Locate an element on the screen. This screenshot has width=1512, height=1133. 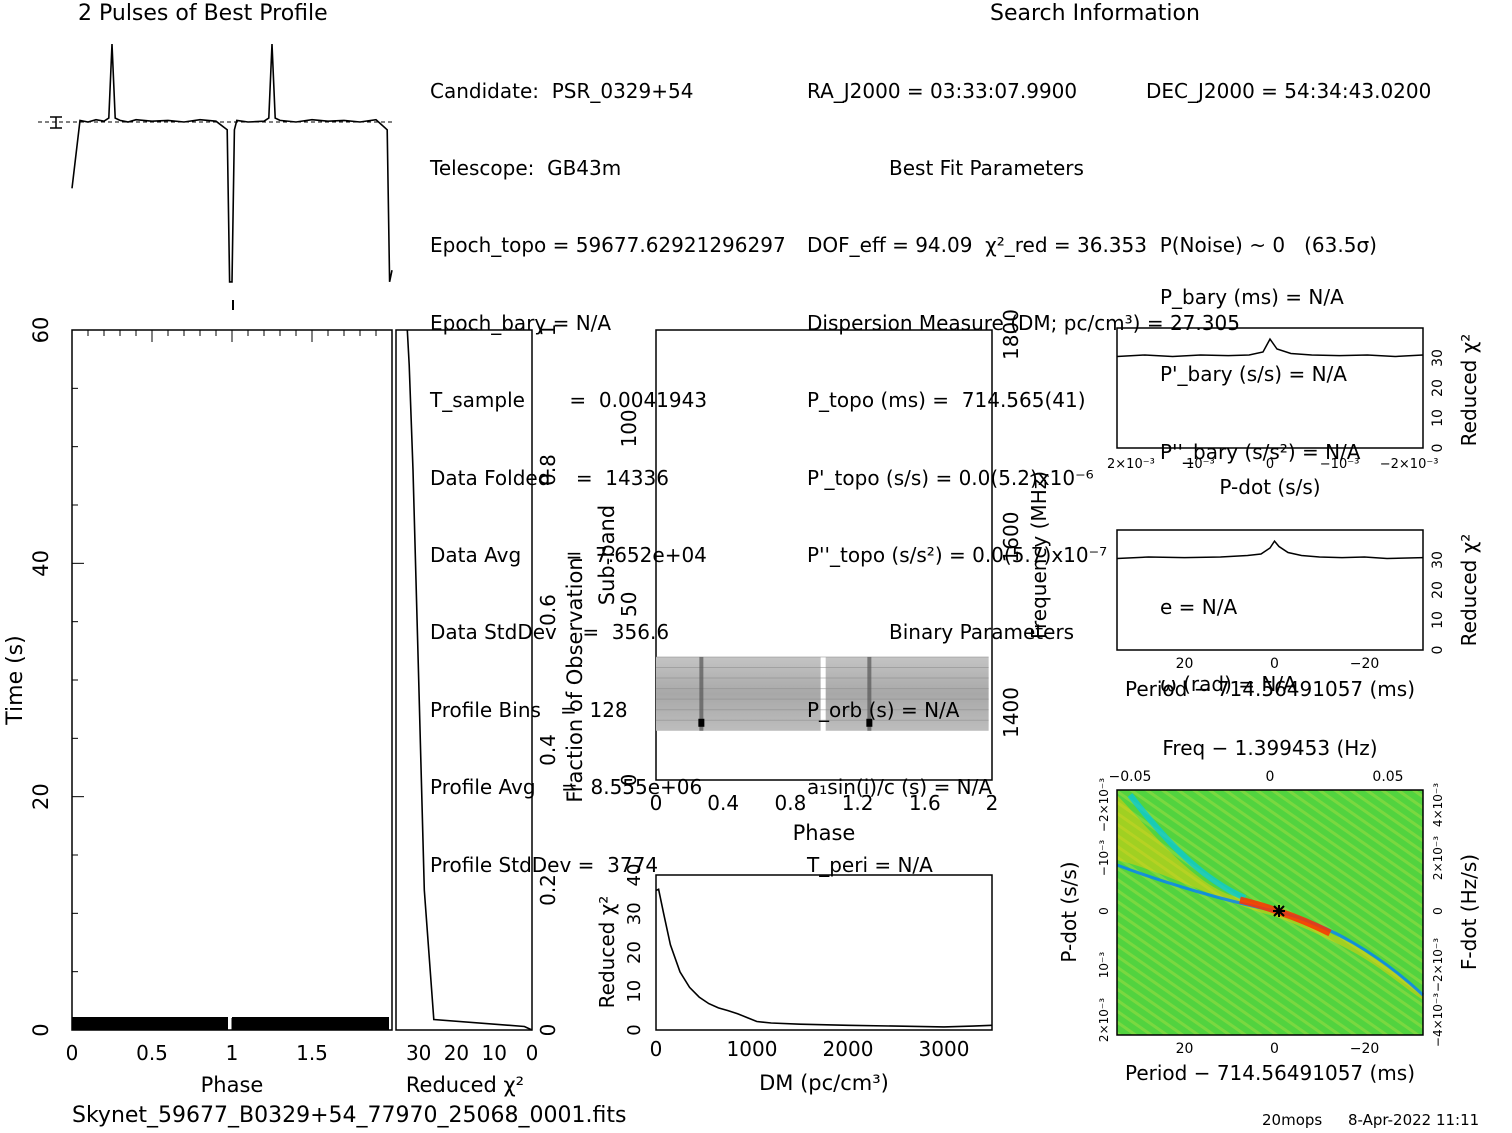
pdot-period-xlabel: Period − 714.56491057 (ms) is located at coordinates (1270, 1073).